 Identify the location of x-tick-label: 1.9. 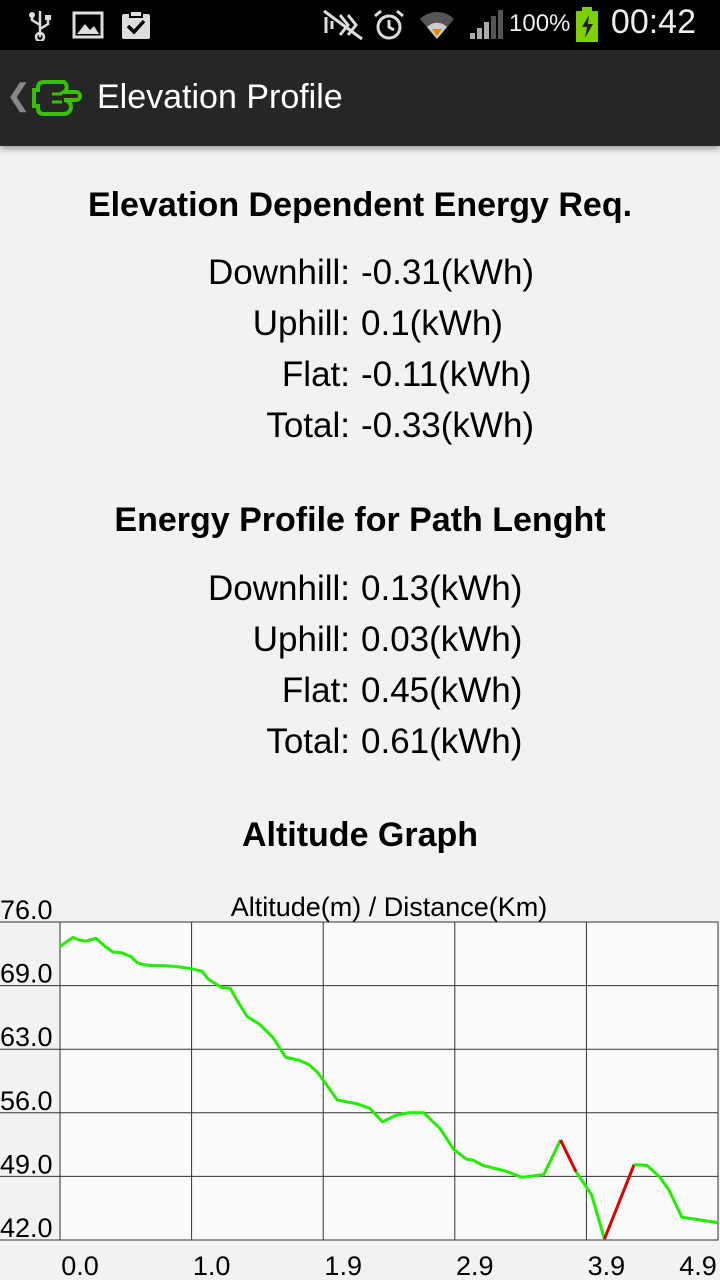
(343, 1265).